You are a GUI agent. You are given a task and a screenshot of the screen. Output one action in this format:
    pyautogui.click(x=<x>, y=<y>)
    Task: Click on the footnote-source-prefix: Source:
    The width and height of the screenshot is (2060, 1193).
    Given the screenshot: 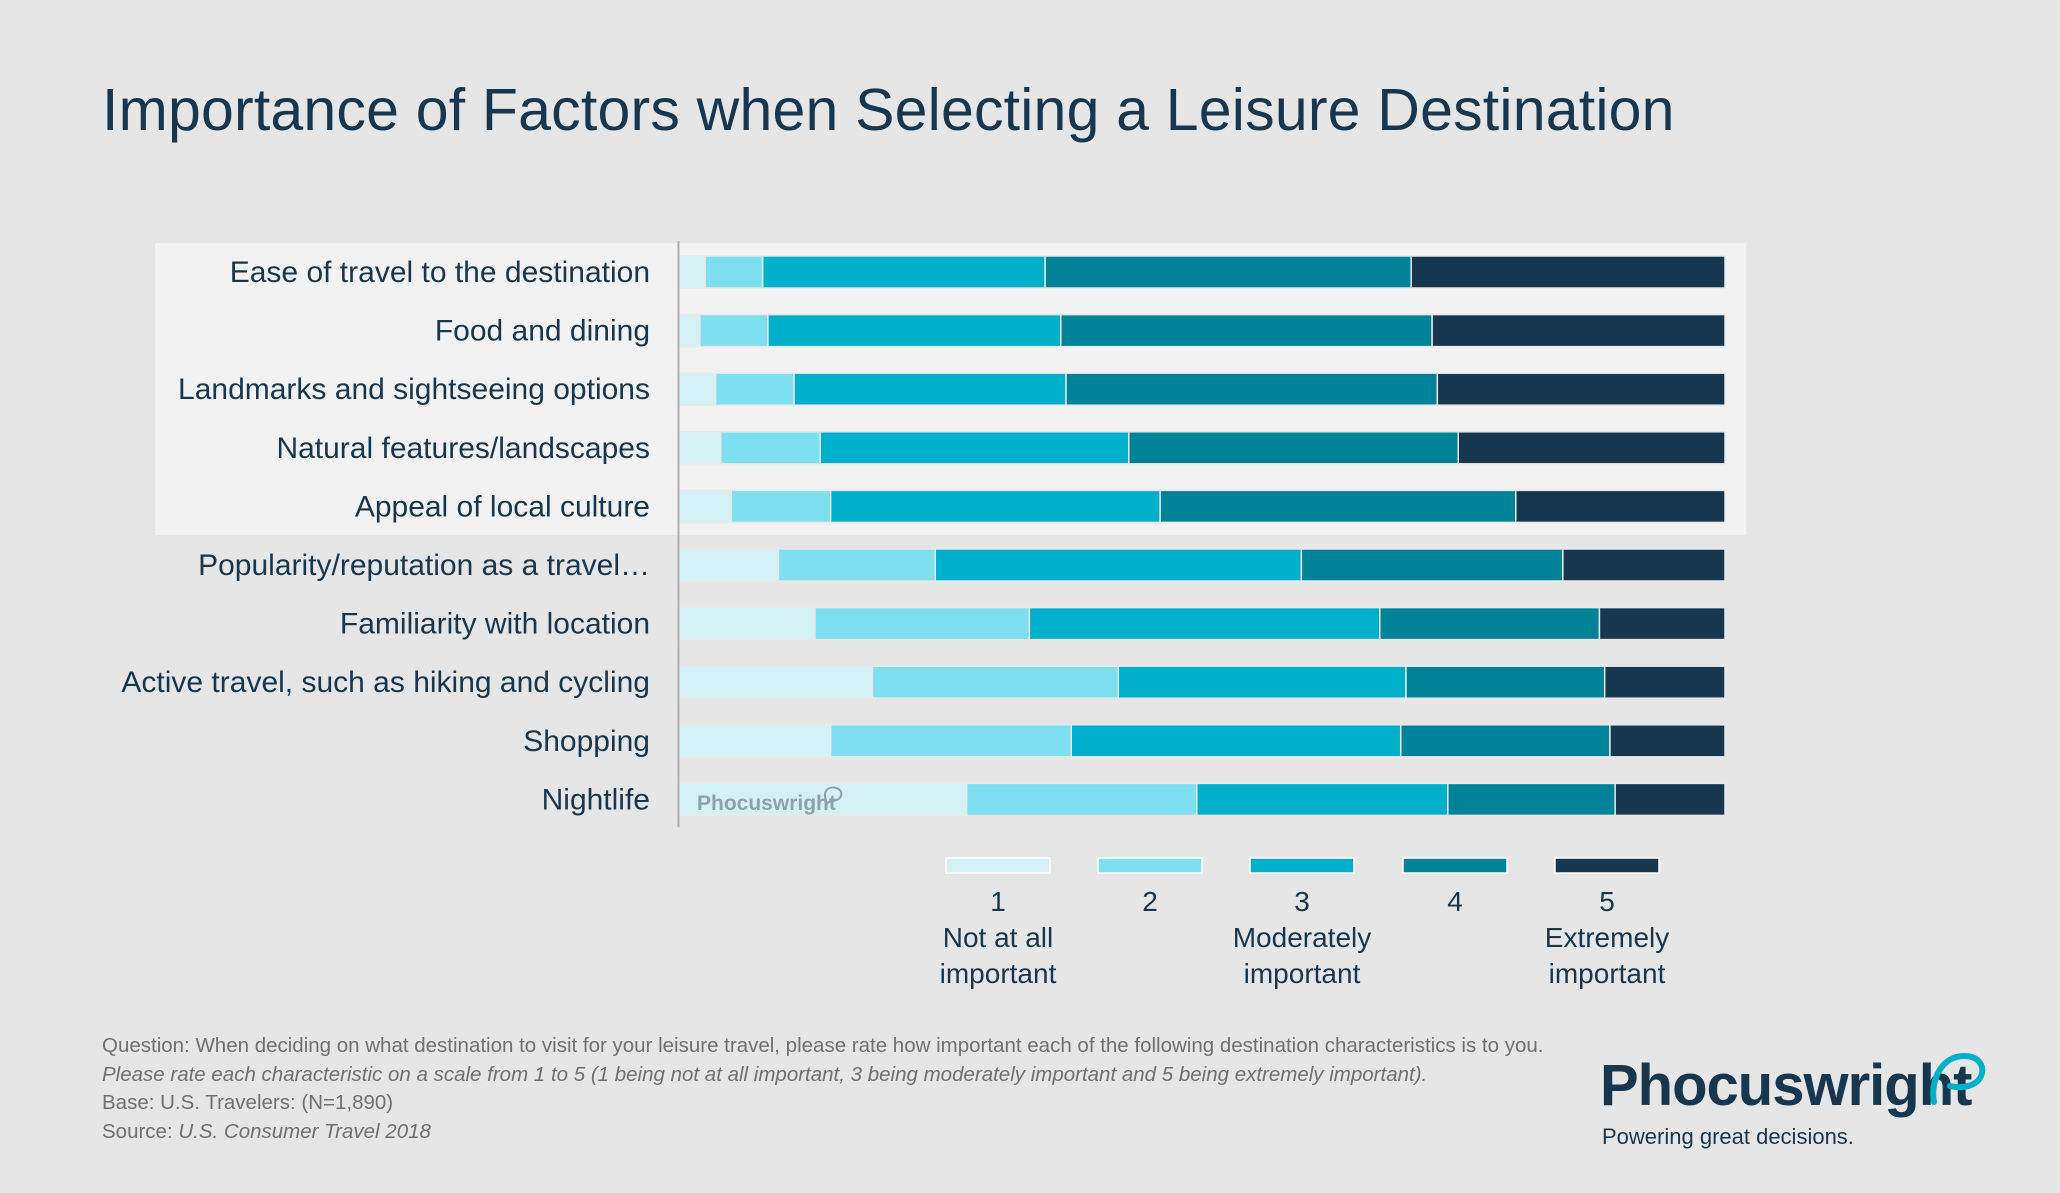 What is the action you would take?
    pyautogui.click(x=137, y=1131)
    